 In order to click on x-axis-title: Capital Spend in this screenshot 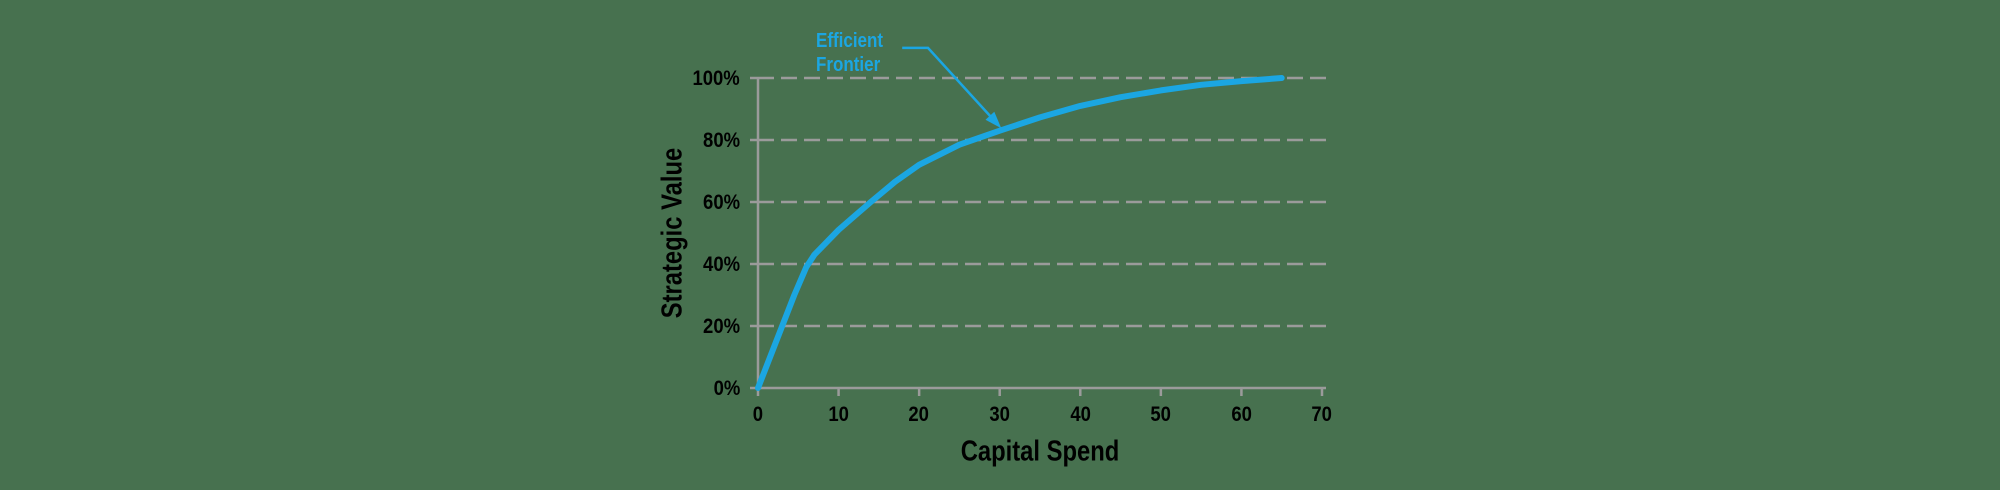, I will do `click(1040, 451)`.